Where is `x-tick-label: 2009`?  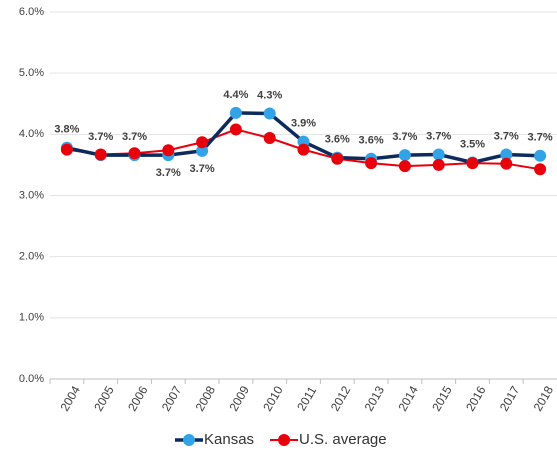 x-tick-label: 2009 is located at coordinates (239, 398).